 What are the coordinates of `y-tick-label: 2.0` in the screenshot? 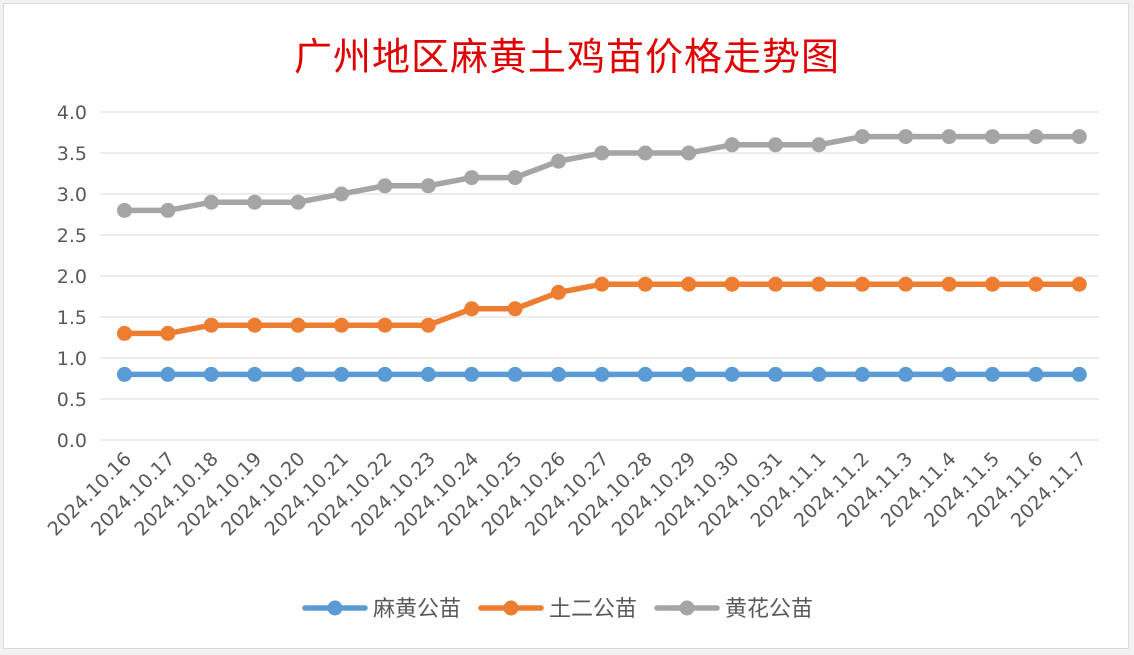 It's located at (72, 277).